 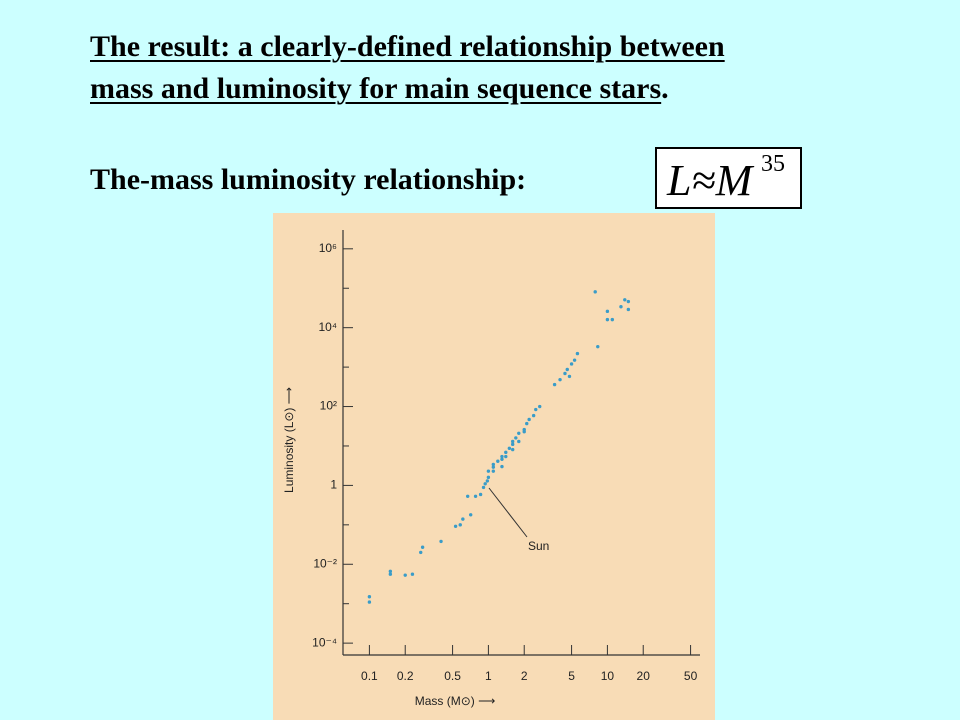 What do you see at coordinates (524, 676) in the screenshot?
I see `x-tick-label: 2` at bounding box center [524, 676].